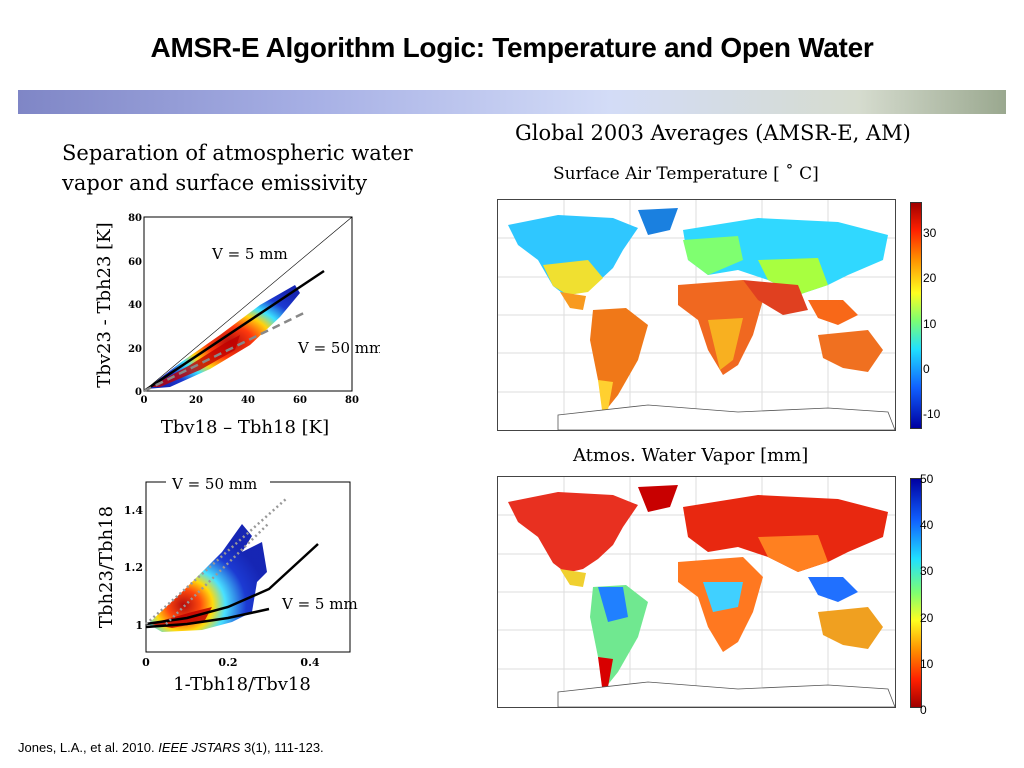 Image resolution: width=1024 pixels, height=768 pixels. I want to click on line-v5mm-lower, so click(207, 618).